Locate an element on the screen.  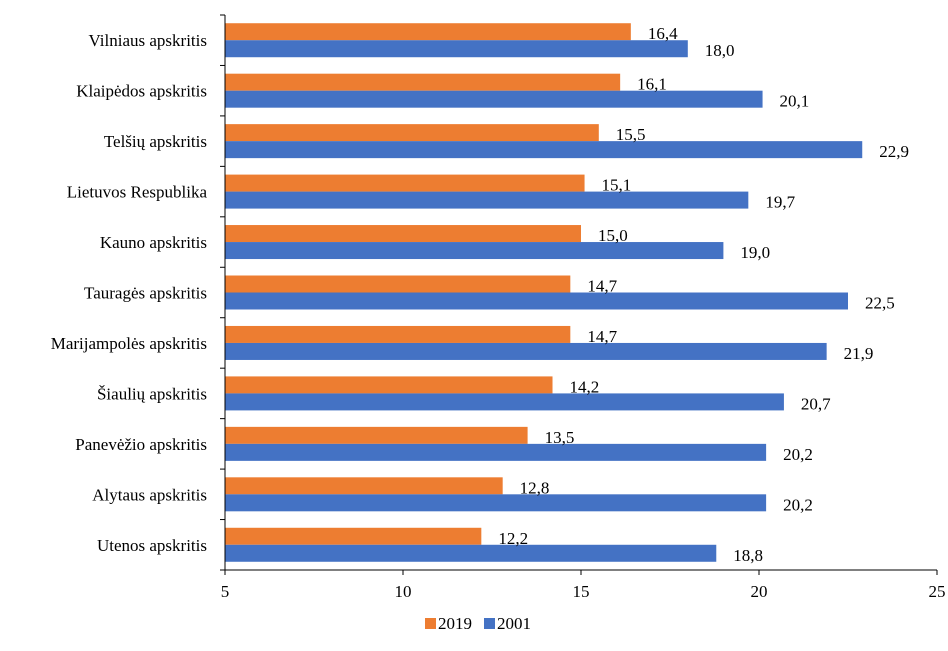
category-label: Kauno apskritis is located at coordinates (153, 242).